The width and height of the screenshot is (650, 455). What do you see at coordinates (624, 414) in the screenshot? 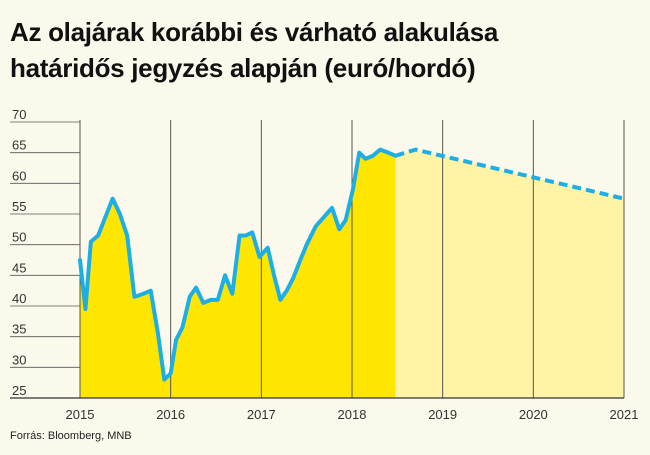
I see `x-tick-label-2021: 2021` at bounding box center [624, 414].